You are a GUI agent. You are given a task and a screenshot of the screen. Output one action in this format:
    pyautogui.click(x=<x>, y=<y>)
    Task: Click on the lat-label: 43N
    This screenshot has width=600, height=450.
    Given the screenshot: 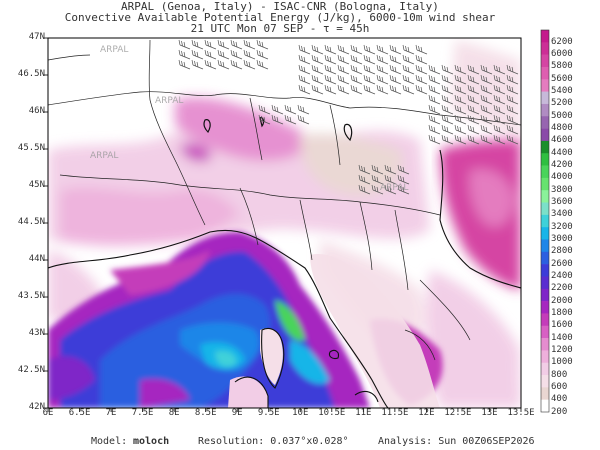 What is the action you would take?
    pyautogui.click(x=36, y=333)
    